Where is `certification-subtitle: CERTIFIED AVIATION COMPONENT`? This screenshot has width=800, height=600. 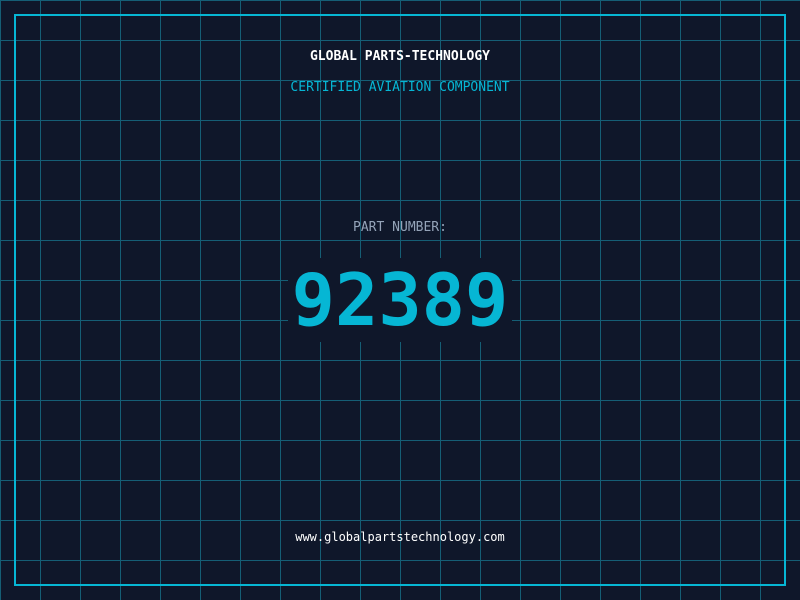
certification-subtitle: CERTIFIED AVIATION COMPONENT is located at coordinates (400, 87).